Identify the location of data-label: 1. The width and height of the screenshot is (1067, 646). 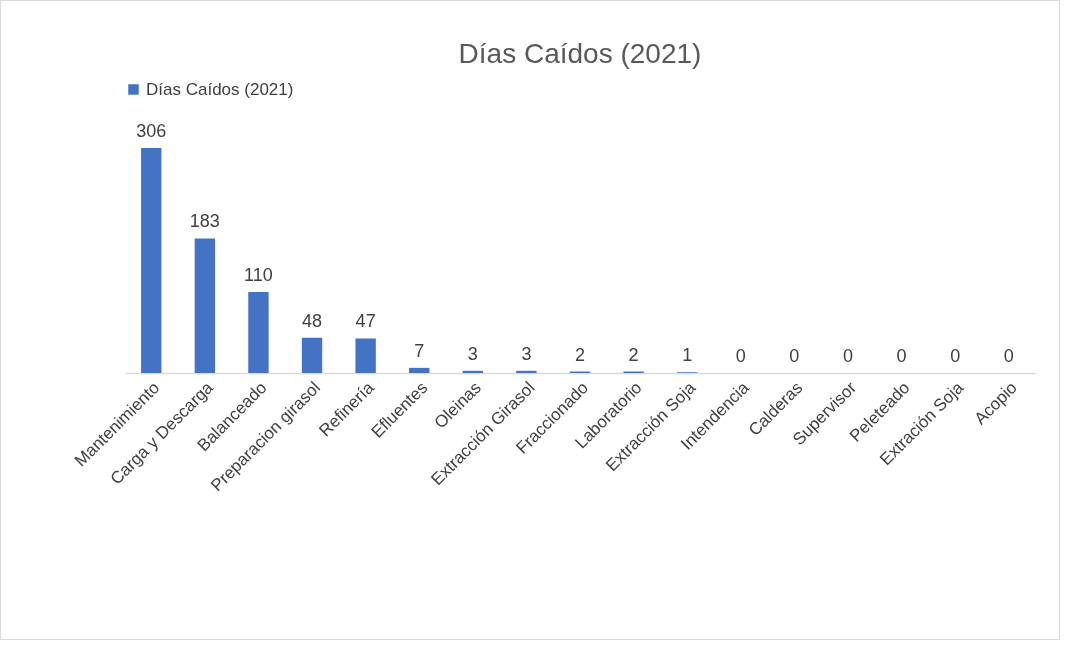
(687, 355).